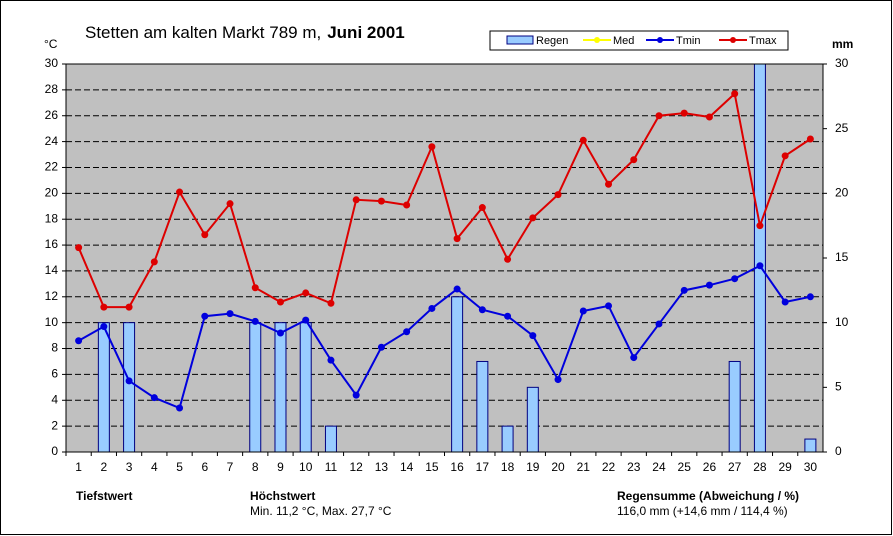 The image size is (893, 536). Describe the element at coordinates (685, 467) in the screenshot. I see `x-tick-label: 25` at that location.